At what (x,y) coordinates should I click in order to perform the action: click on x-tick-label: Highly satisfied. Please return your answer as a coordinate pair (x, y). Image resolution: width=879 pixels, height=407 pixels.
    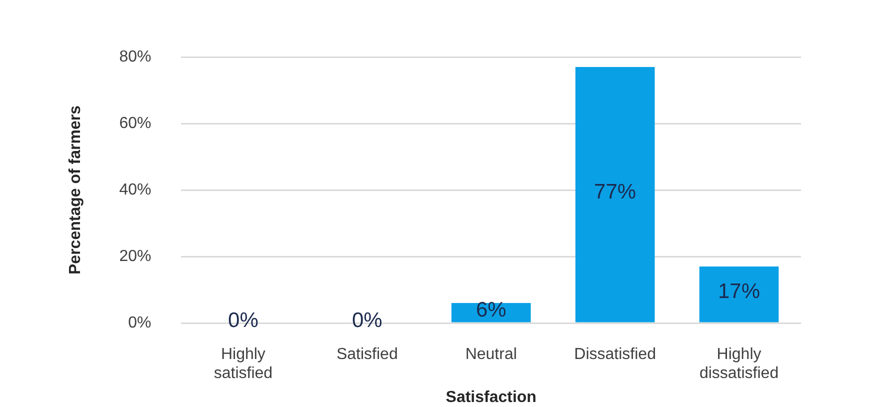
    Looking at the image, I should click on (243, 364).